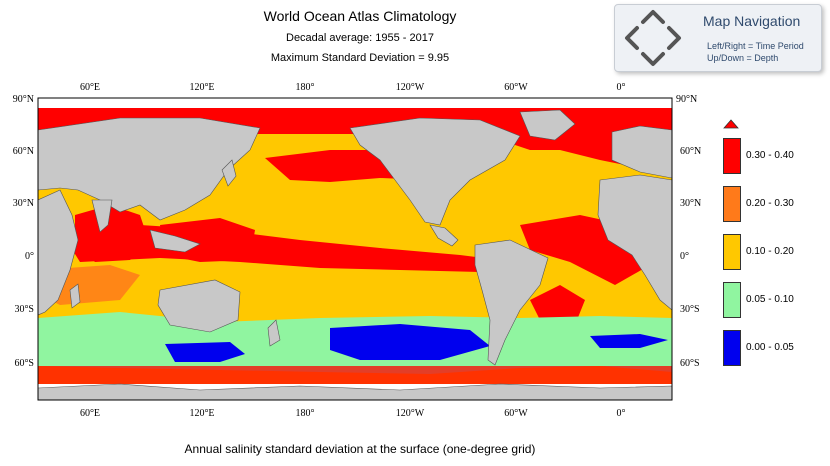  Describe the element at coordinates (770, 251) in the screenshot. I see `legend-label-2: 0.10 - 0.20` at that location.